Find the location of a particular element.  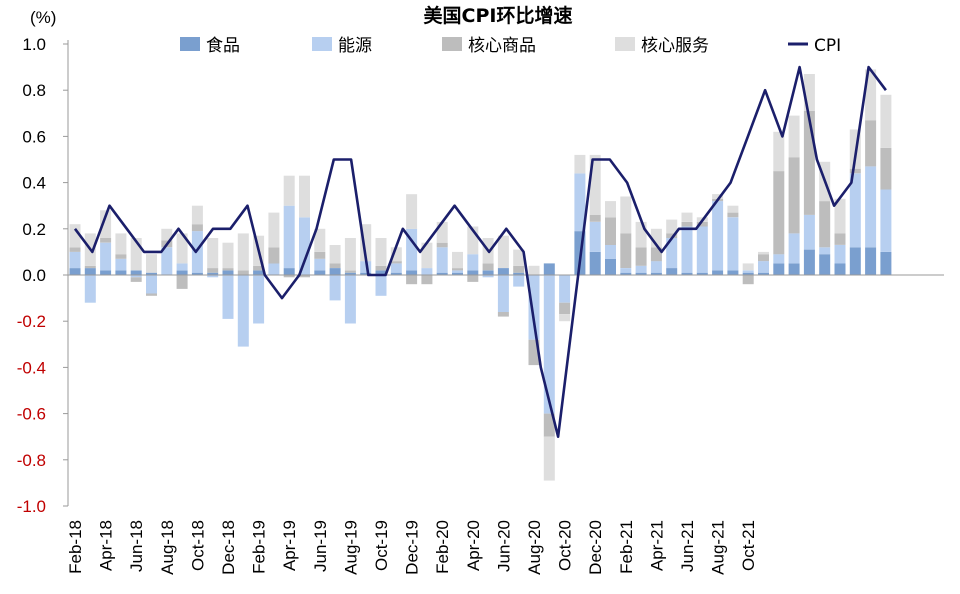

legend-swatch-energy is located at coordinates (322, 44).